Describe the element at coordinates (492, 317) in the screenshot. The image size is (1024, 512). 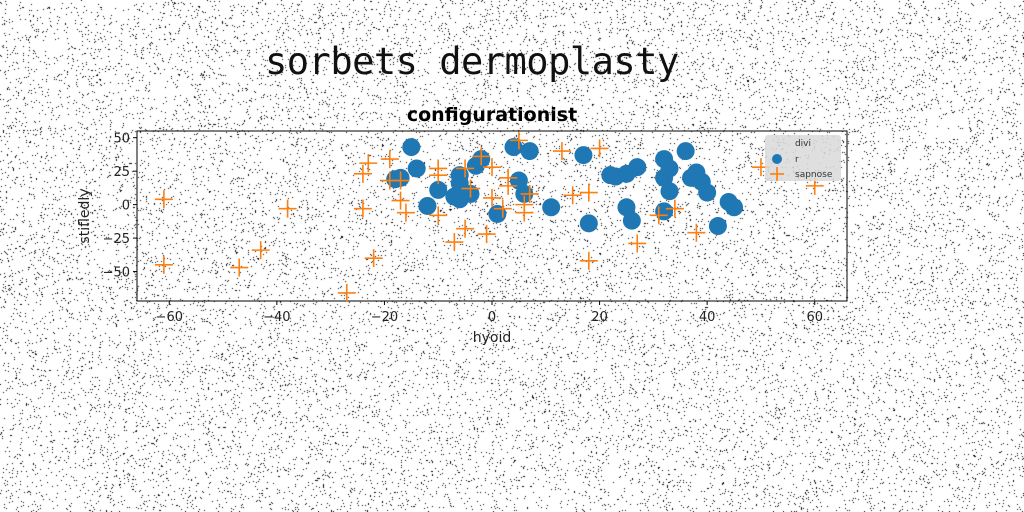
I see `x-tick-label: 0` at that location.